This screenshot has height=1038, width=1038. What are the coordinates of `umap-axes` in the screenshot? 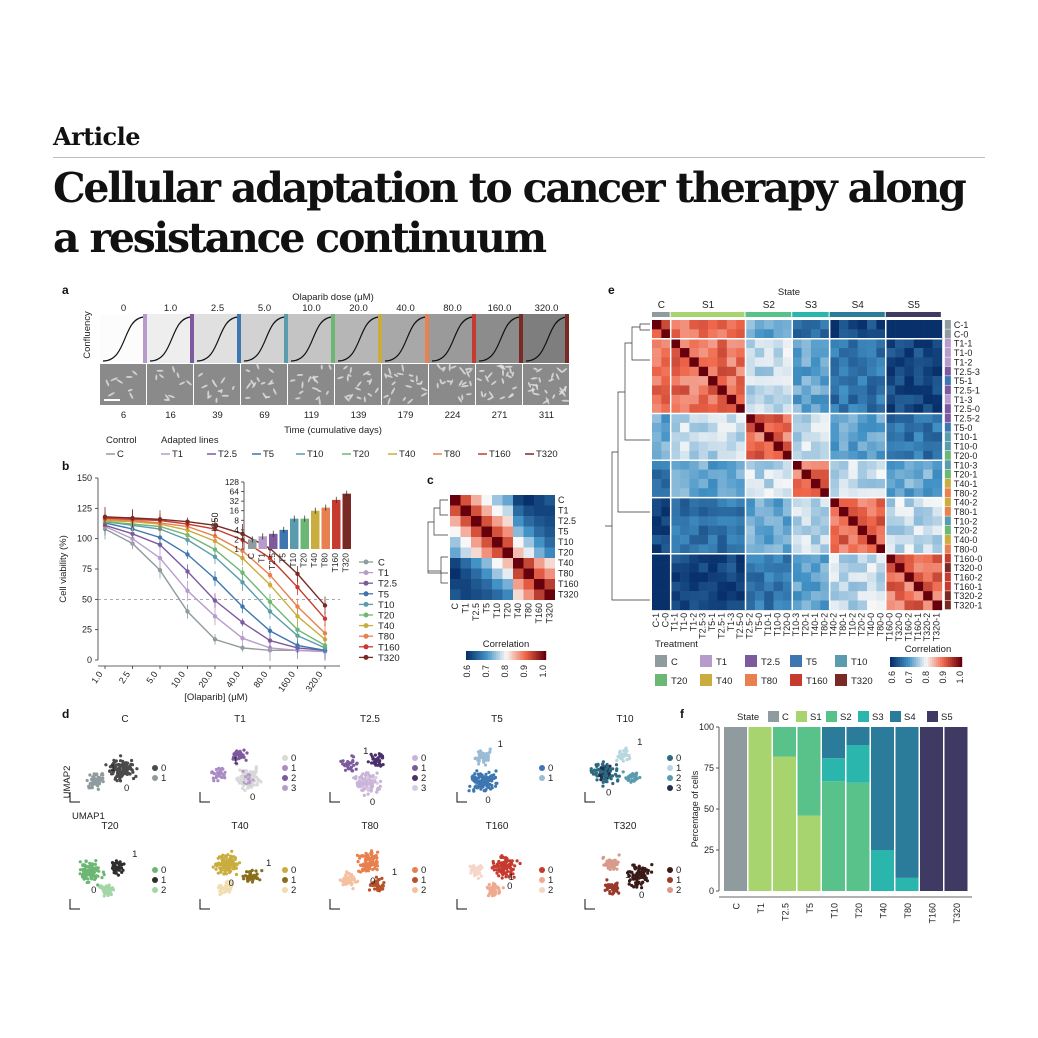 It's located at (589, 904).